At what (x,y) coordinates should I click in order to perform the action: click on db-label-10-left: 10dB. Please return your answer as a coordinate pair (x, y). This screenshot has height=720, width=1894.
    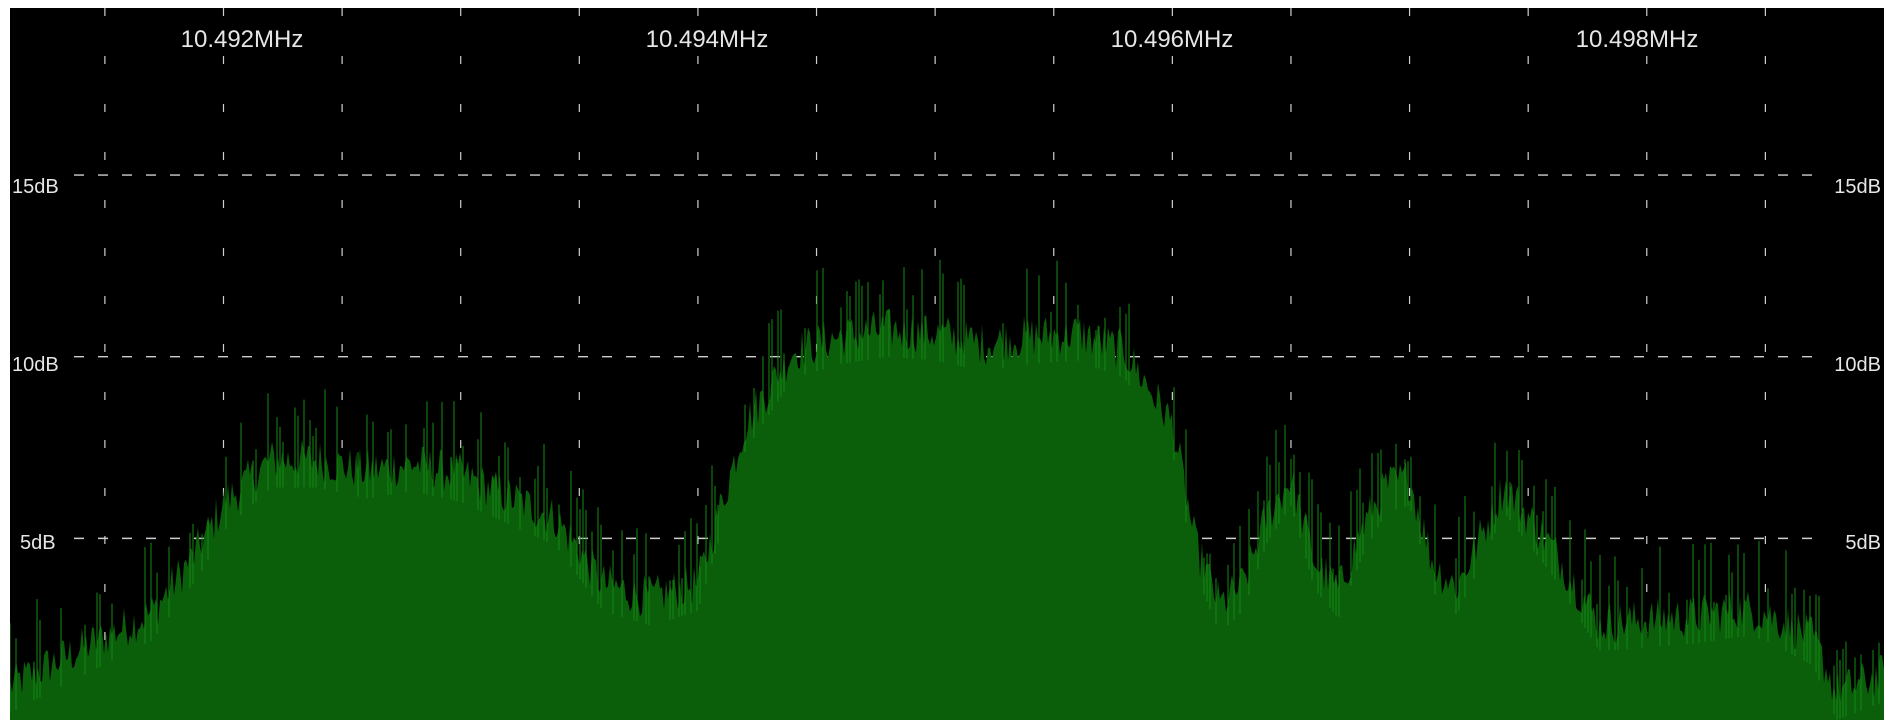
    Looking at the image, I should click on (35, 365).